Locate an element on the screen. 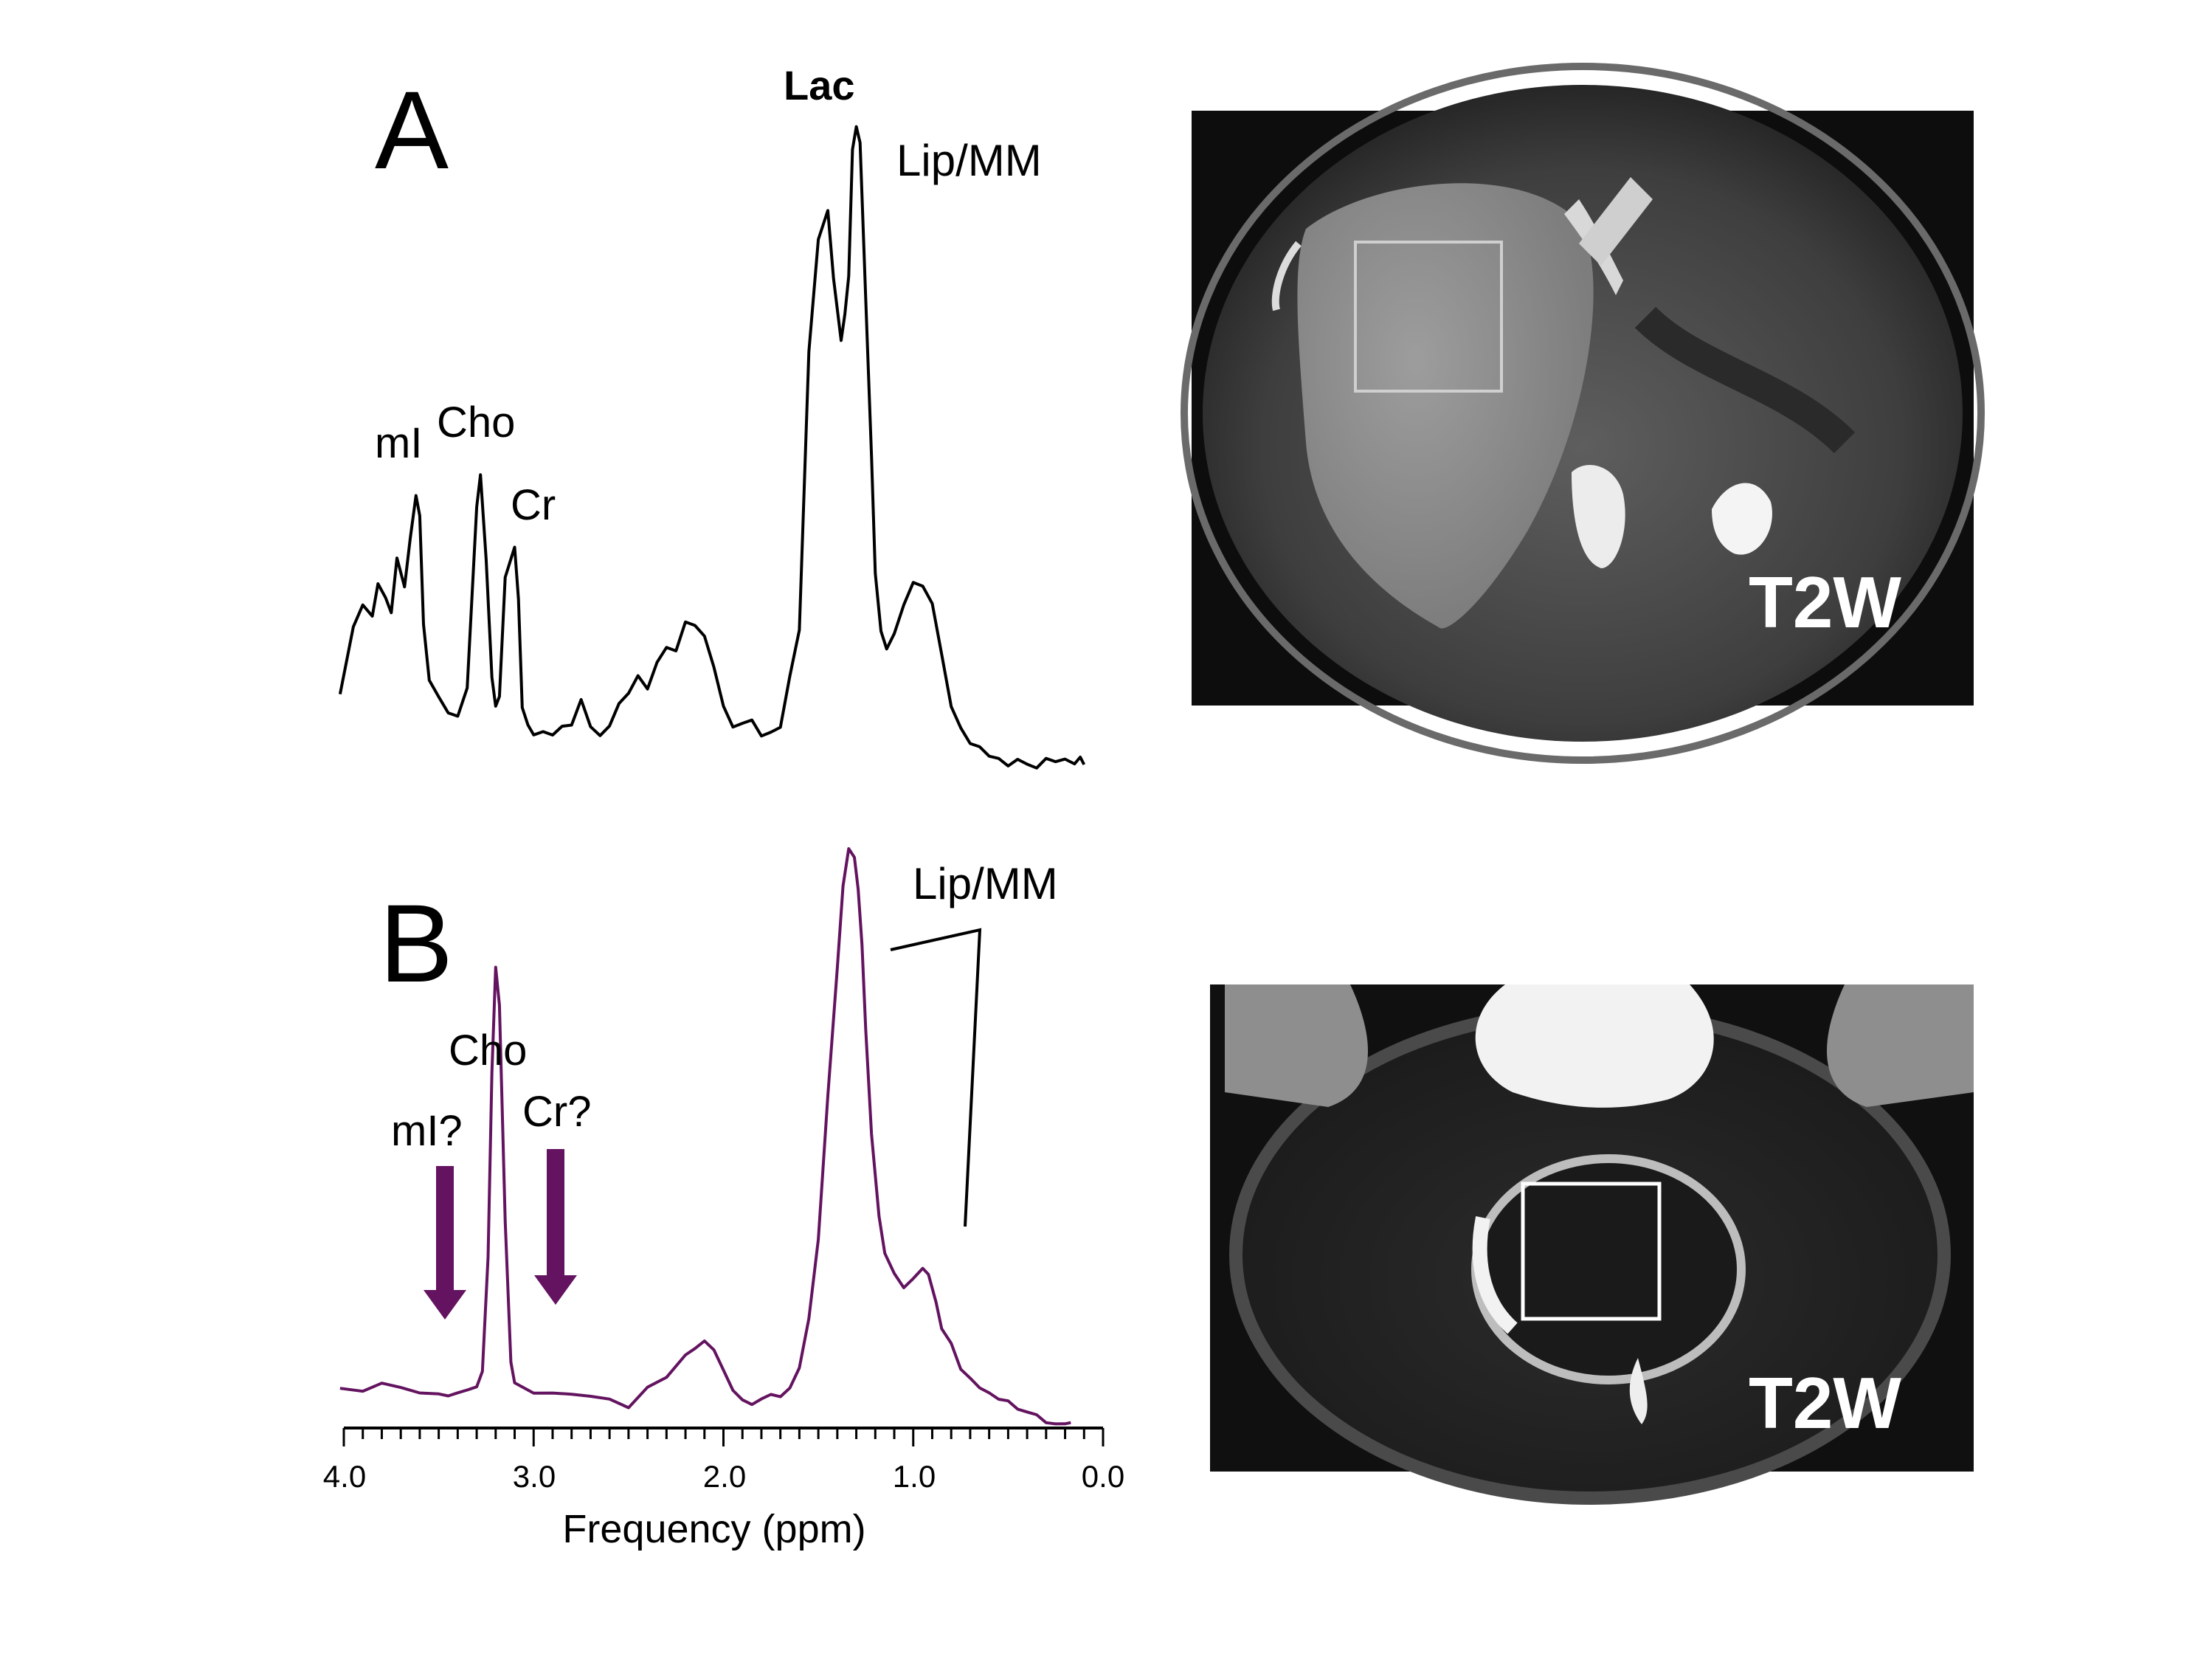 The image size is (2212, 1659). x-axis-title: Frequency (ppm) is located at coordinates (714, 1529).